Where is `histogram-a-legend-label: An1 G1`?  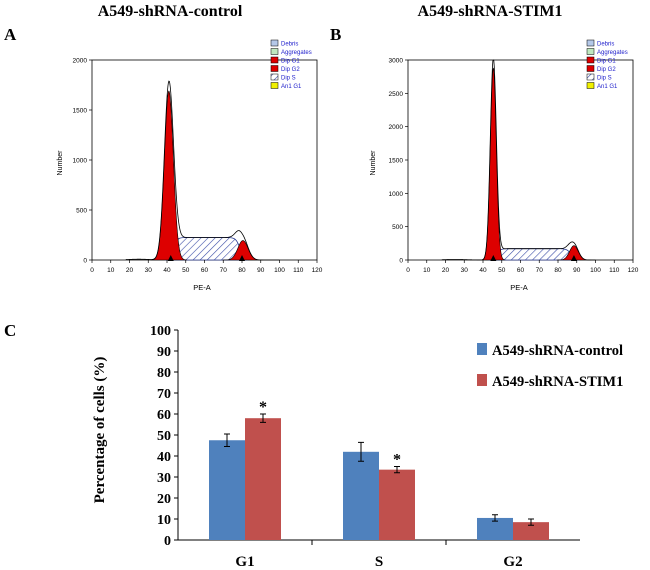
histogram-a-legend-label: An1 G1 is located at coordinates (291, 87).